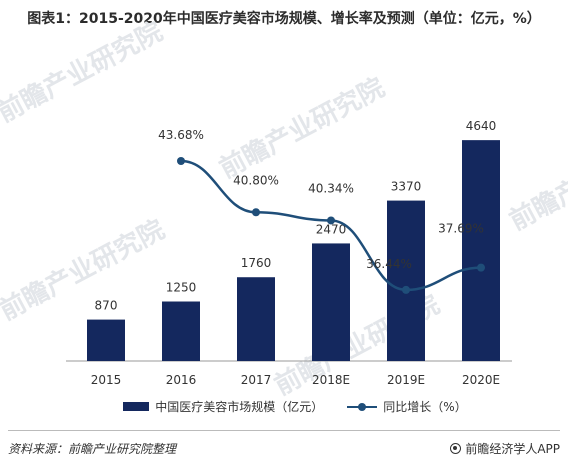  Describe the element at coordinates (284, 19) in the screenshot. I see `chart-title: 图表1：2015-2020年中国医疗美容市场规模、增长率及预测（单位：亿元，%）` at that location.